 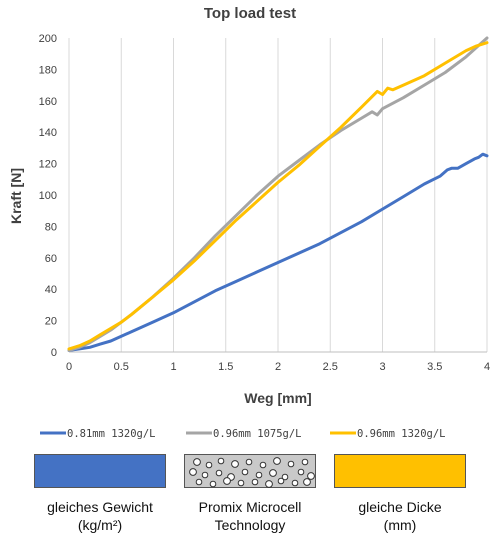 What do you see at coordinates (51, 322) in the screenshot?
I see `y-tick-label-1: 20` at bounding box center [51, 322].